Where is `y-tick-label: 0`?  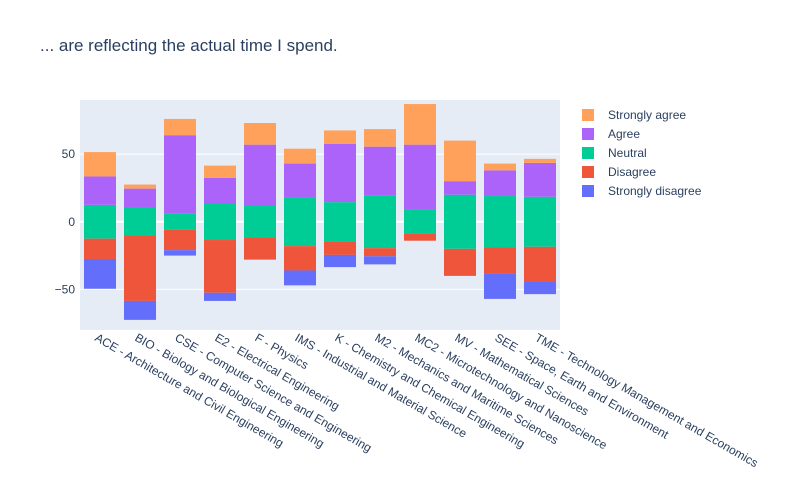 y-tick-label: 0 is located at coordinates (71, 222).